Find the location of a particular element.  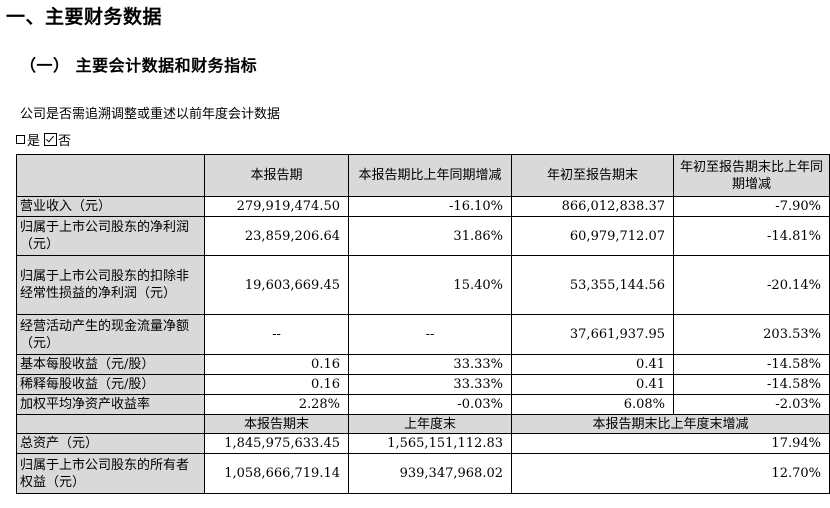

period-value: 23,859,206.64 is located at coordinates (276, 236).